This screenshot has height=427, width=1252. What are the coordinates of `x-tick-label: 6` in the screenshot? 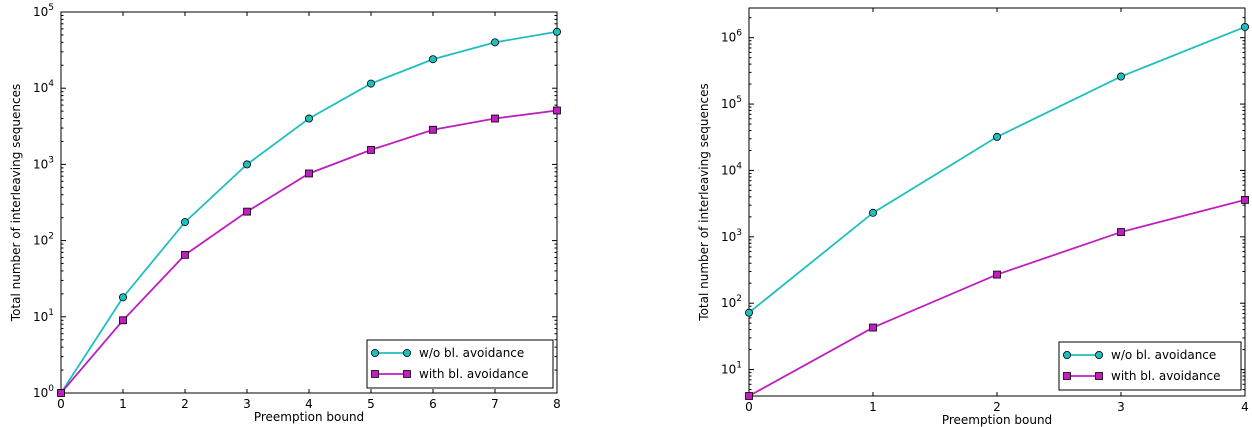 It's located at (433, 404).